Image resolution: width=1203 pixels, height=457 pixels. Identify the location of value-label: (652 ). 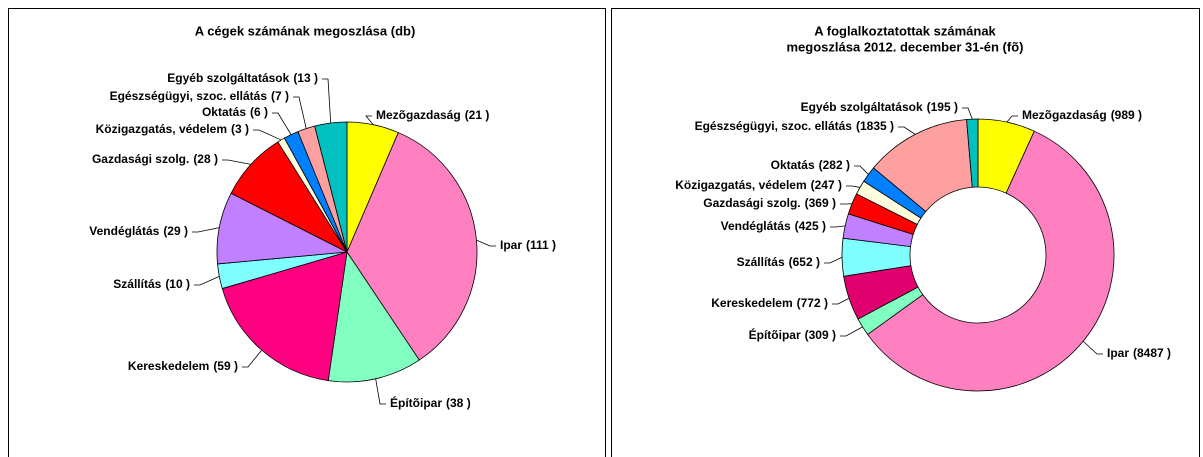
(804, 262).